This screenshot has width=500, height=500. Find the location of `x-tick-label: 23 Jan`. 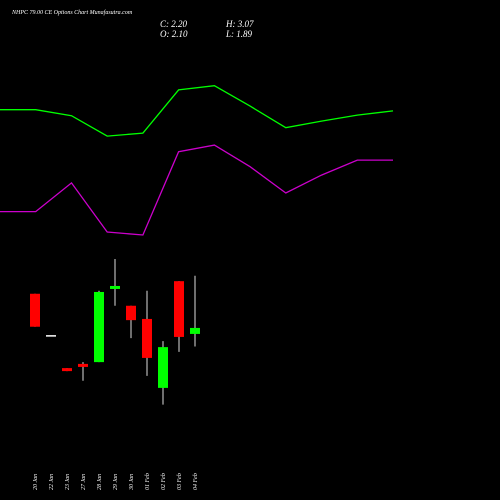

x-tick-label: 23 Jan is located at coordinates (68, 482).